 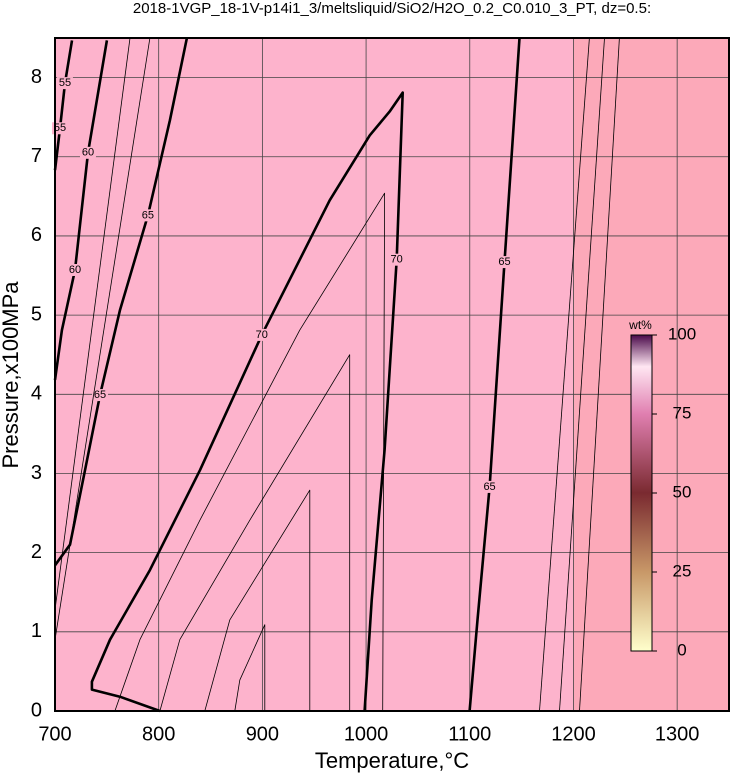 I want to click on x-tick-label: 800, so click(x=158, y=734).